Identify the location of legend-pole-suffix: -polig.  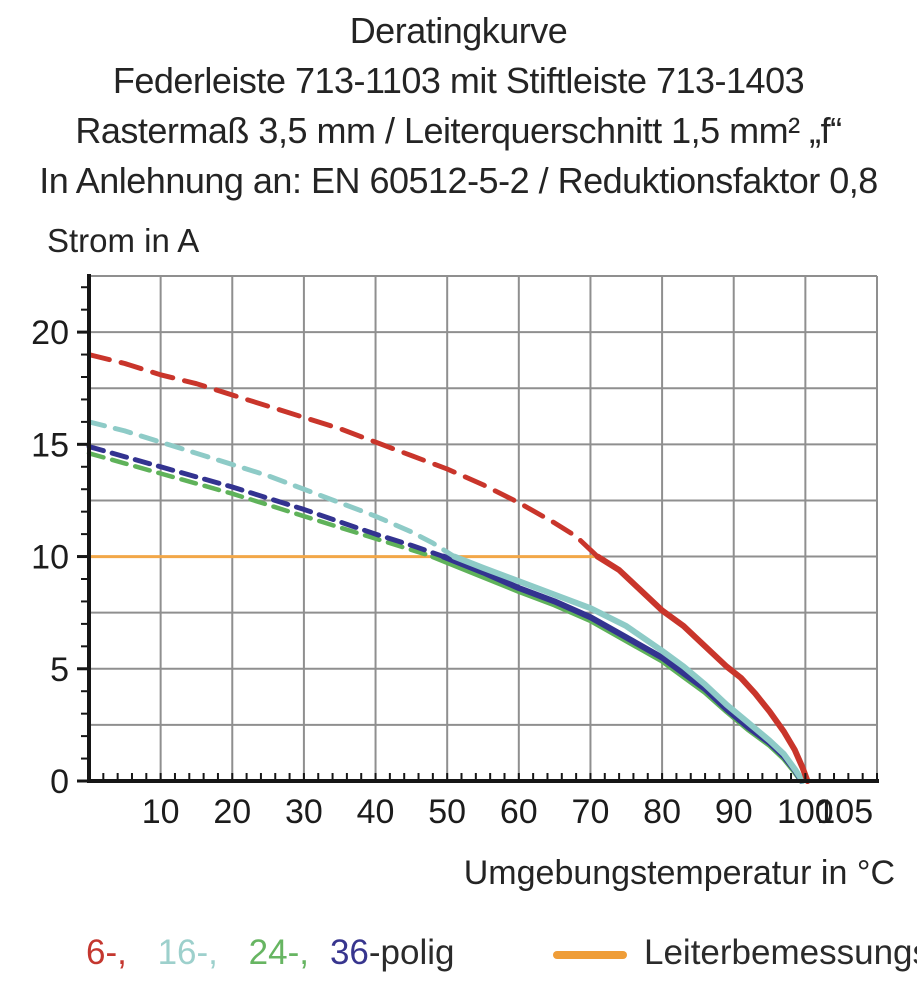
(411, 952).